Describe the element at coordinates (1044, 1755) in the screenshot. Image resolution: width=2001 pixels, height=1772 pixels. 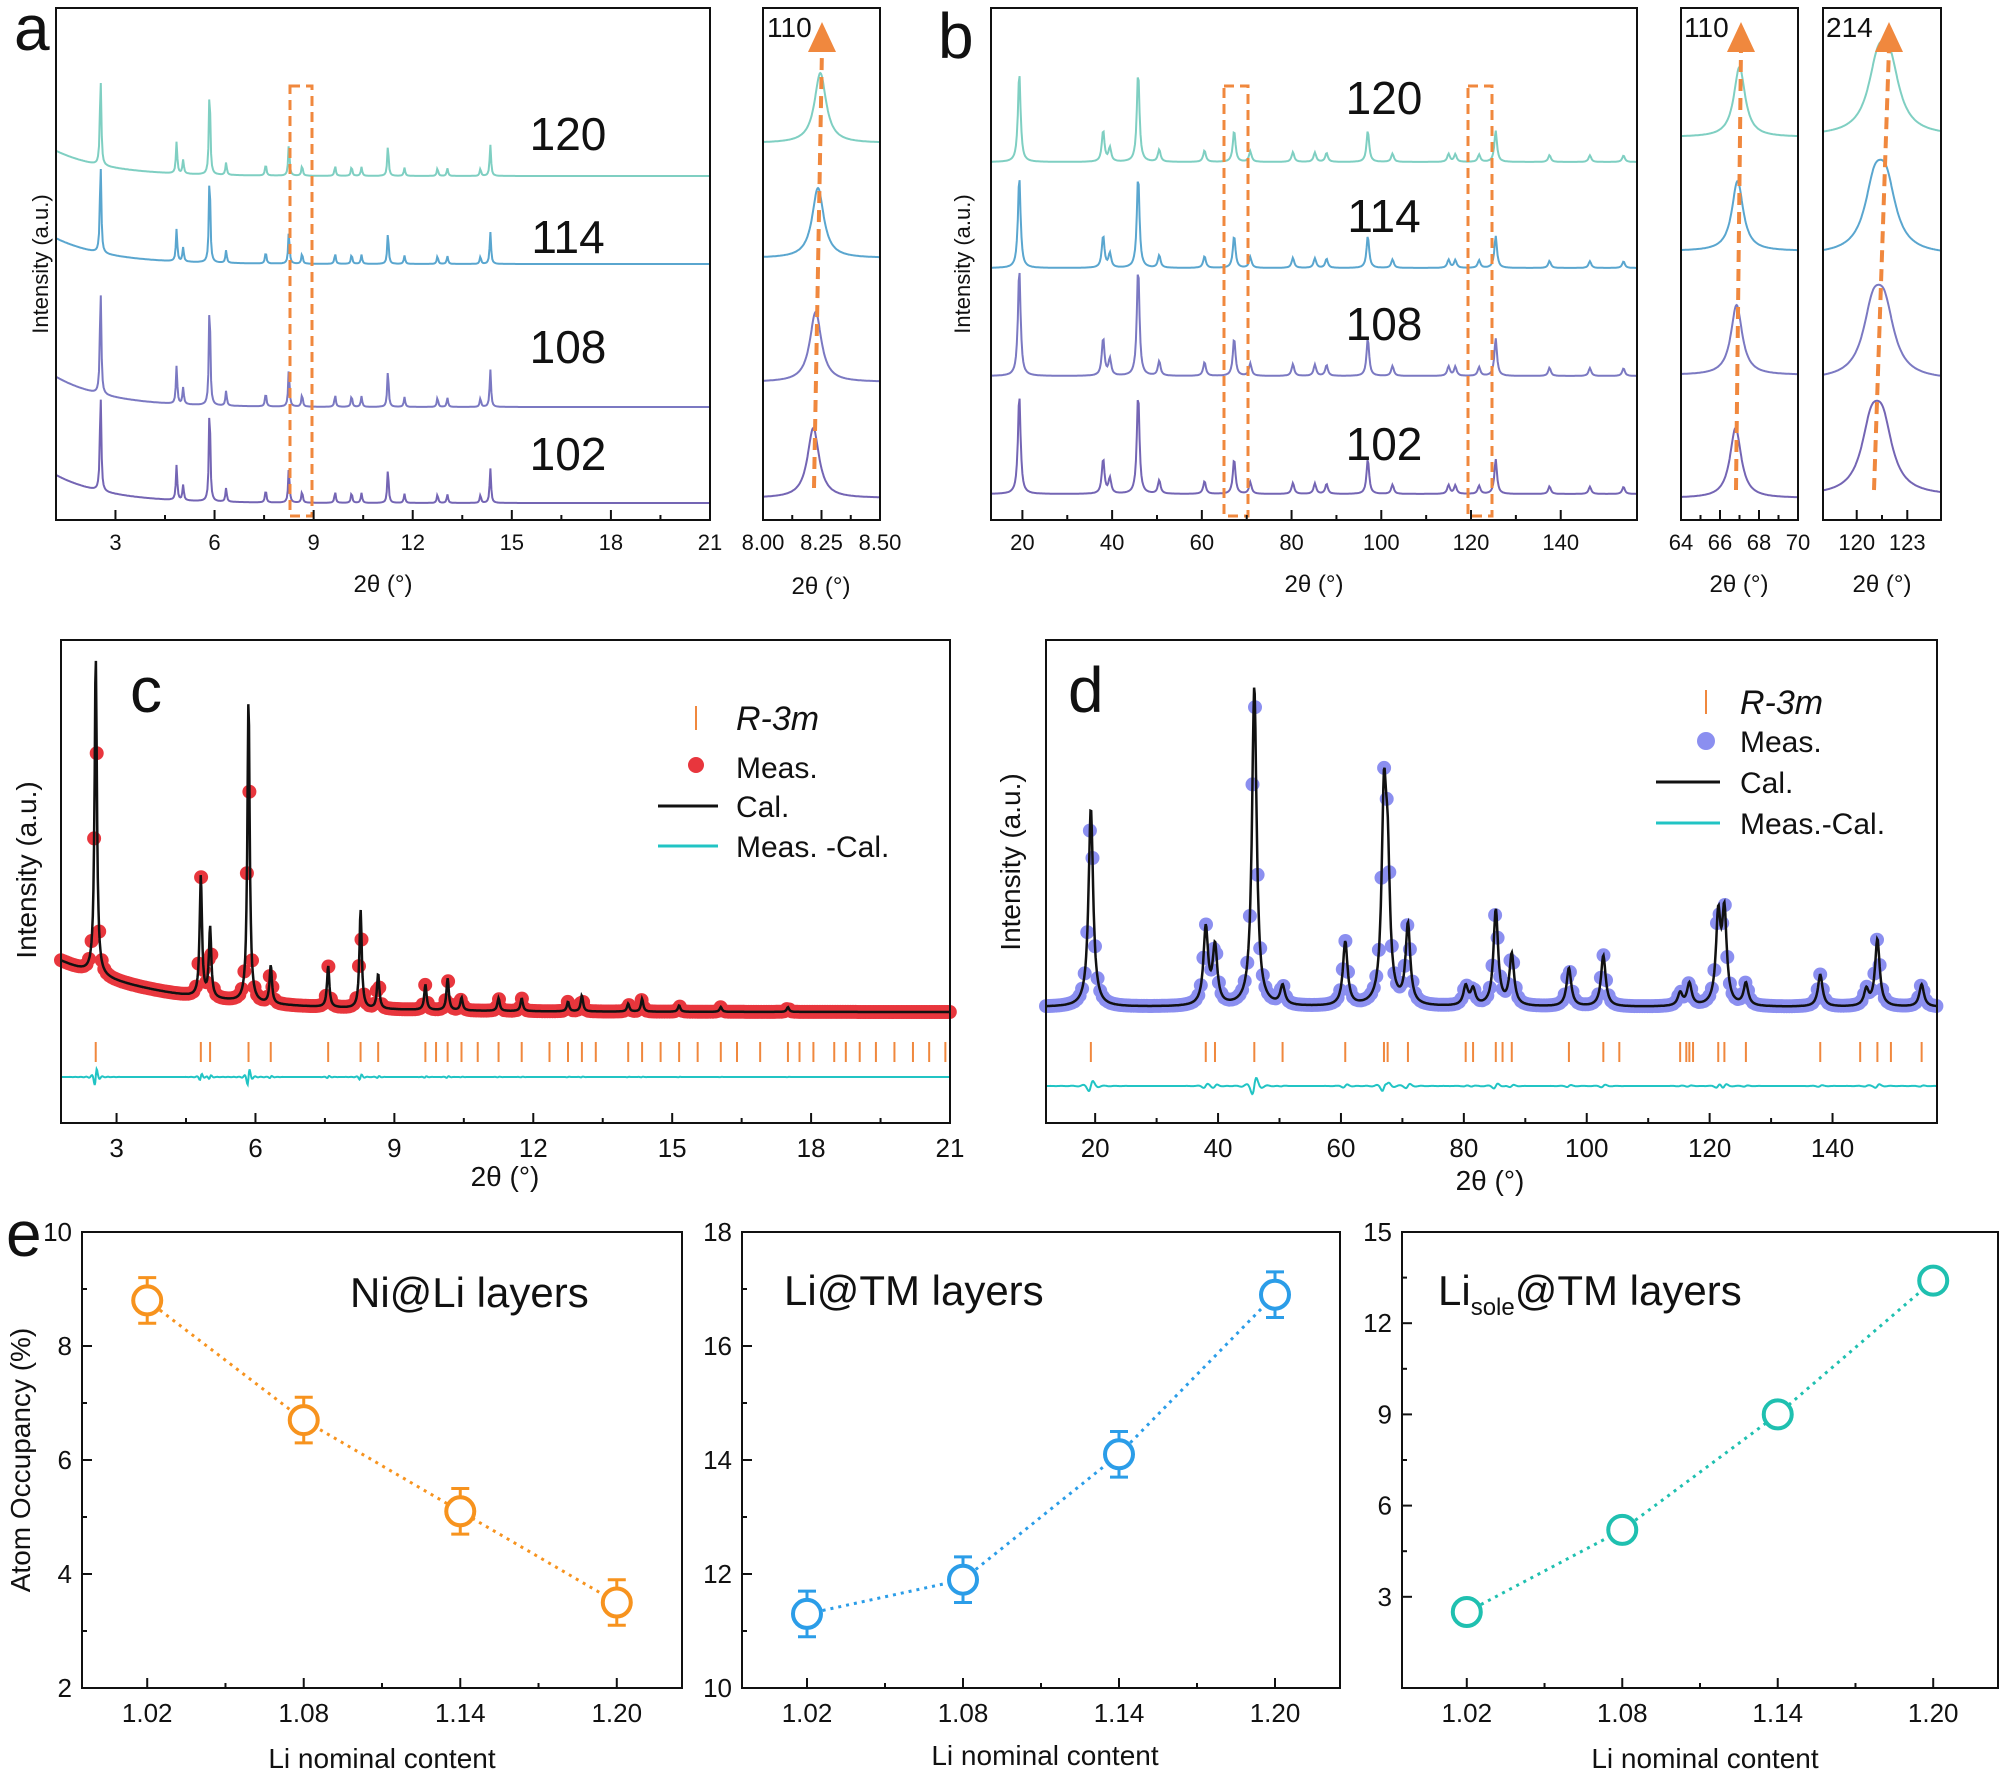
I see `panel-e-li-tm-xlabel: Li nominal content` at that location.